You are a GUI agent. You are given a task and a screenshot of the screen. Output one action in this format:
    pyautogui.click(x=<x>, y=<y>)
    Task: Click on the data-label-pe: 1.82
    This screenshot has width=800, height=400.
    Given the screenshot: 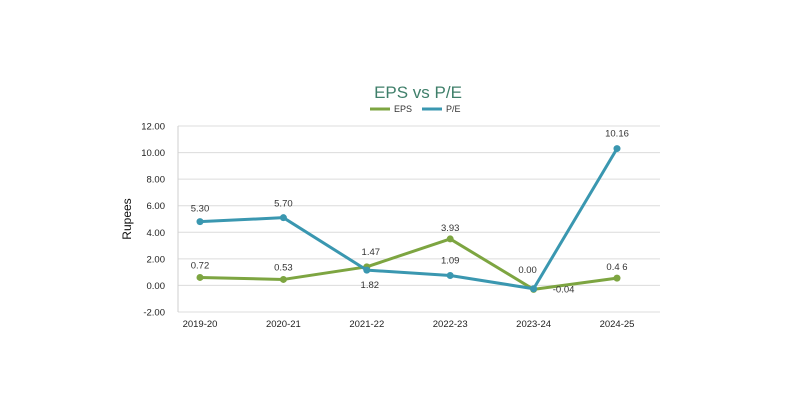 What is the action you would take?
    pyautogui.click(x=370, y=285)
    